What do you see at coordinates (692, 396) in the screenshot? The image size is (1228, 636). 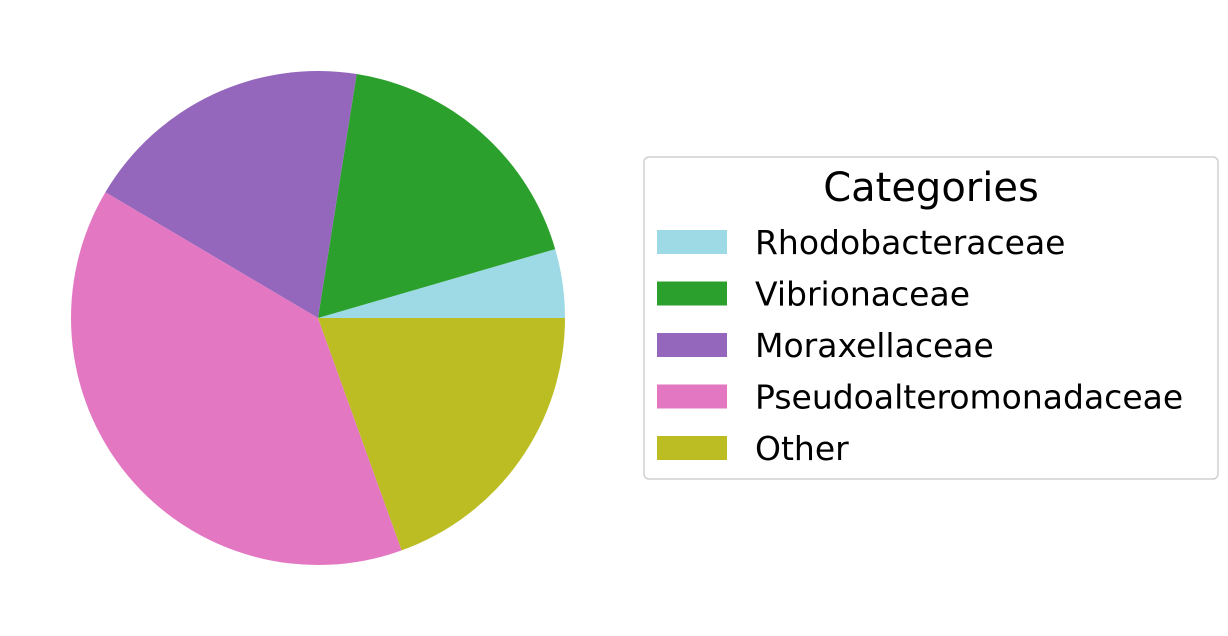 I see `legend-swatch-pseudoalteromonadaceae` at bounding box center [692, 396].